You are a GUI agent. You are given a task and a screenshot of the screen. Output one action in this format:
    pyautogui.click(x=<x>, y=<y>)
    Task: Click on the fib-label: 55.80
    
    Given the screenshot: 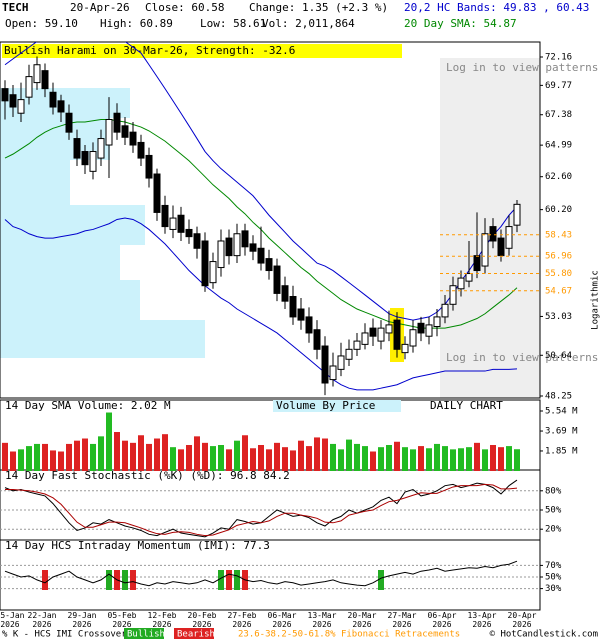 What is the action you would take?
    pyautogui.click(x=558, y=274)
    